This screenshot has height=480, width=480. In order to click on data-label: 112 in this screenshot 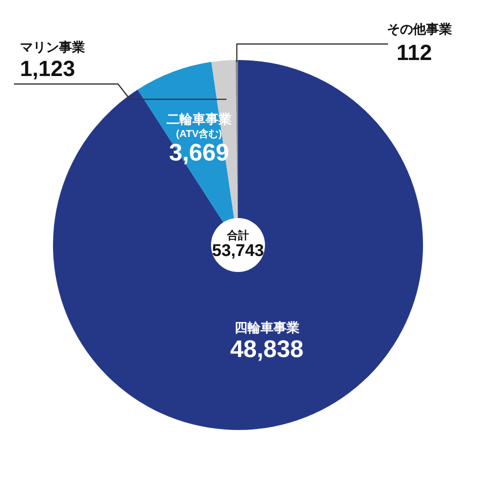, I will do `click(414, 53)`.